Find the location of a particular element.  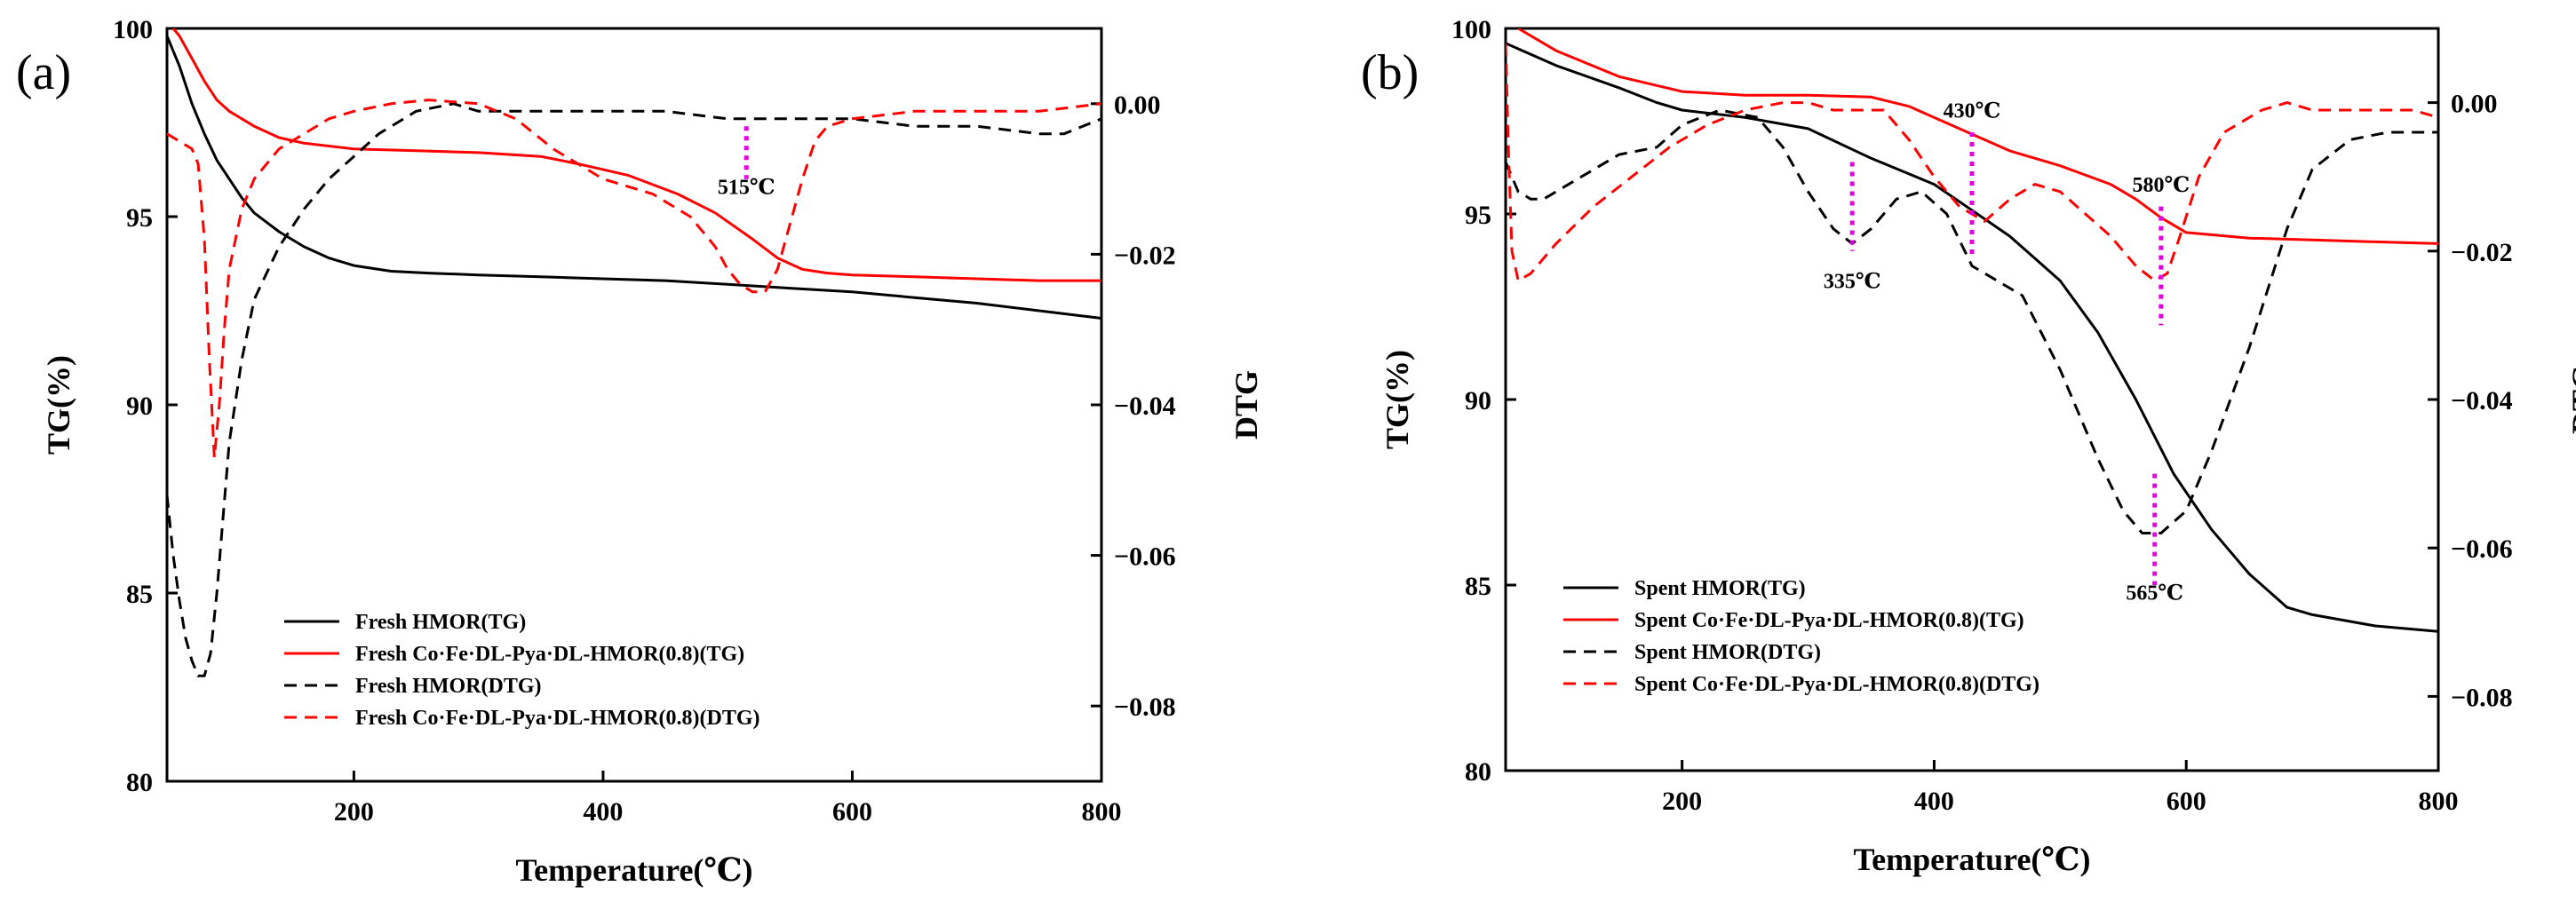

legend-entry: Fresh HMOR(DTG) is located at coordinates (448, 686).